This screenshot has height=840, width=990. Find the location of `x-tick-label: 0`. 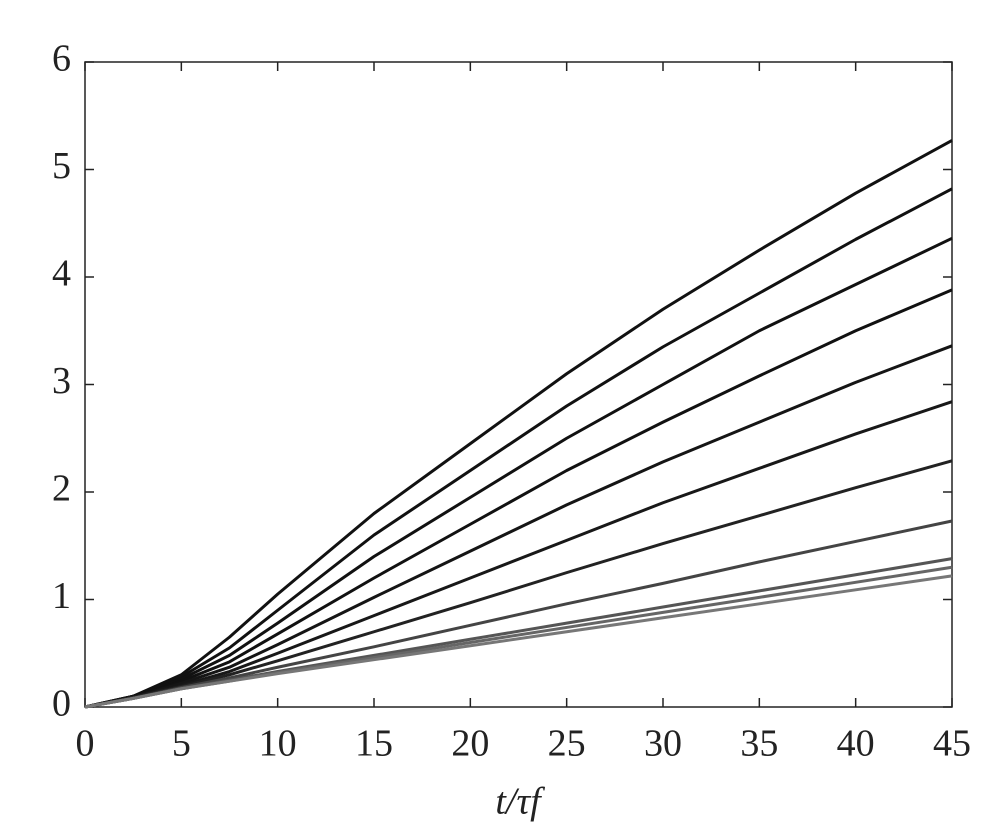

x-tick-label: 0 is located at coordinates (85, 744).